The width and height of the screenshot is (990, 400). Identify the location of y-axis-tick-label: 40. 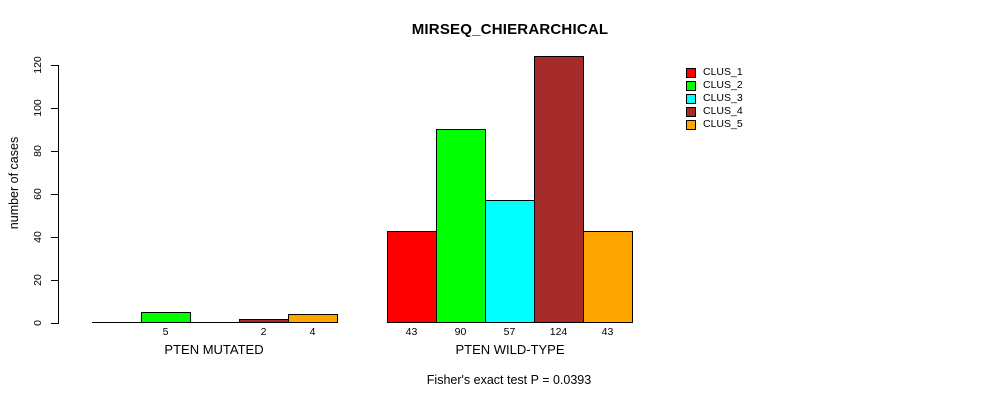
(38, 237).